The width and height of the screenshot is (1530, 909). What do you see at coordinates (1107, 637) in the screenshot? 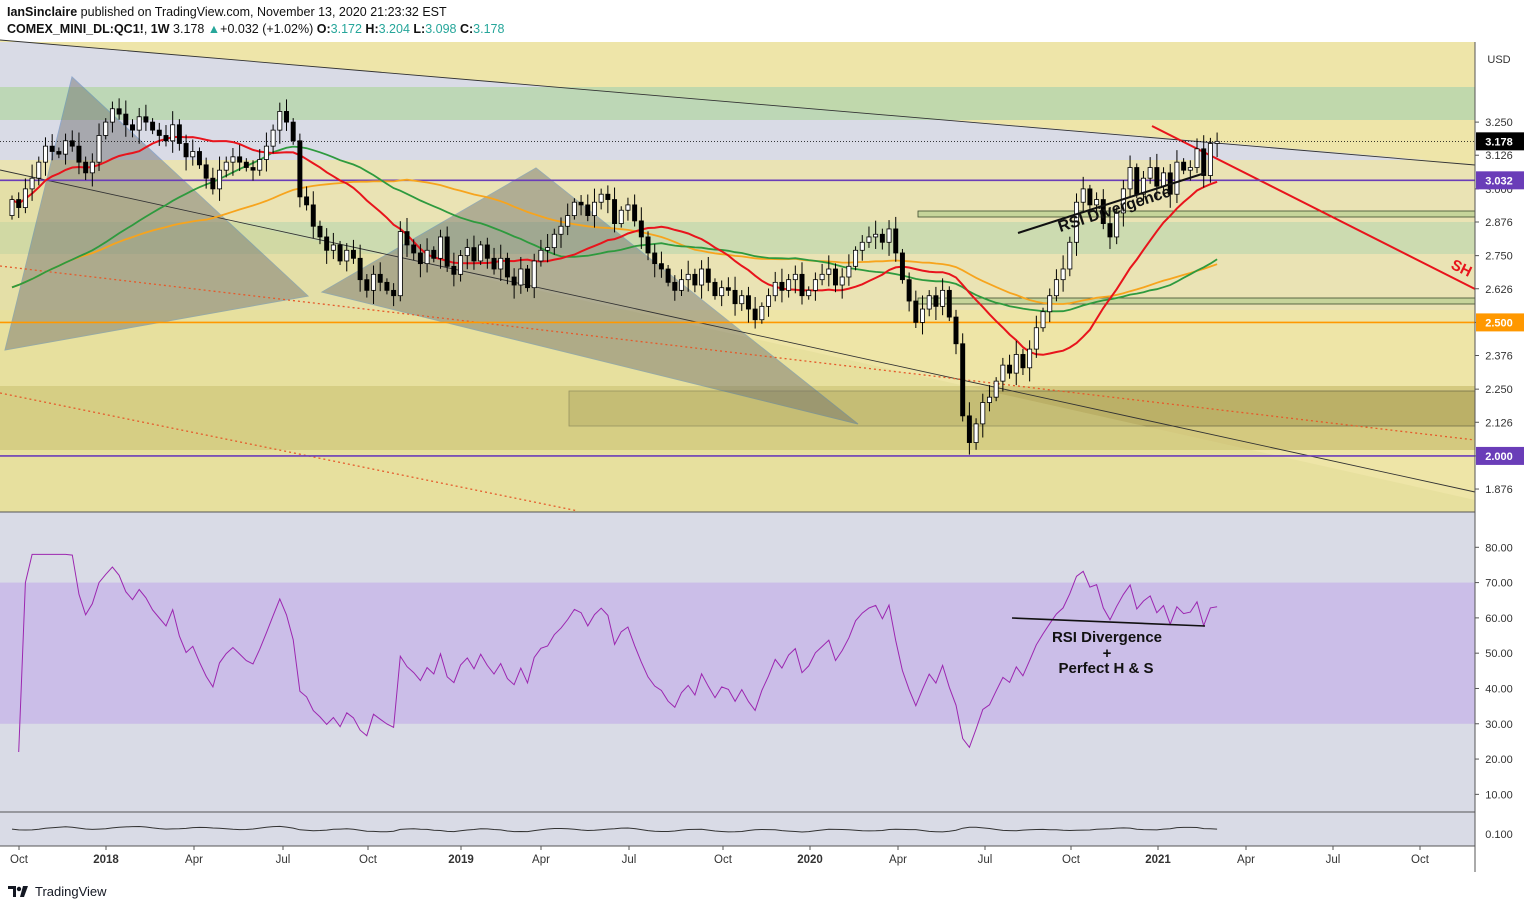
I see `rsi-divergence-label: RSI Divergence` at bounding box center [1107, 637].